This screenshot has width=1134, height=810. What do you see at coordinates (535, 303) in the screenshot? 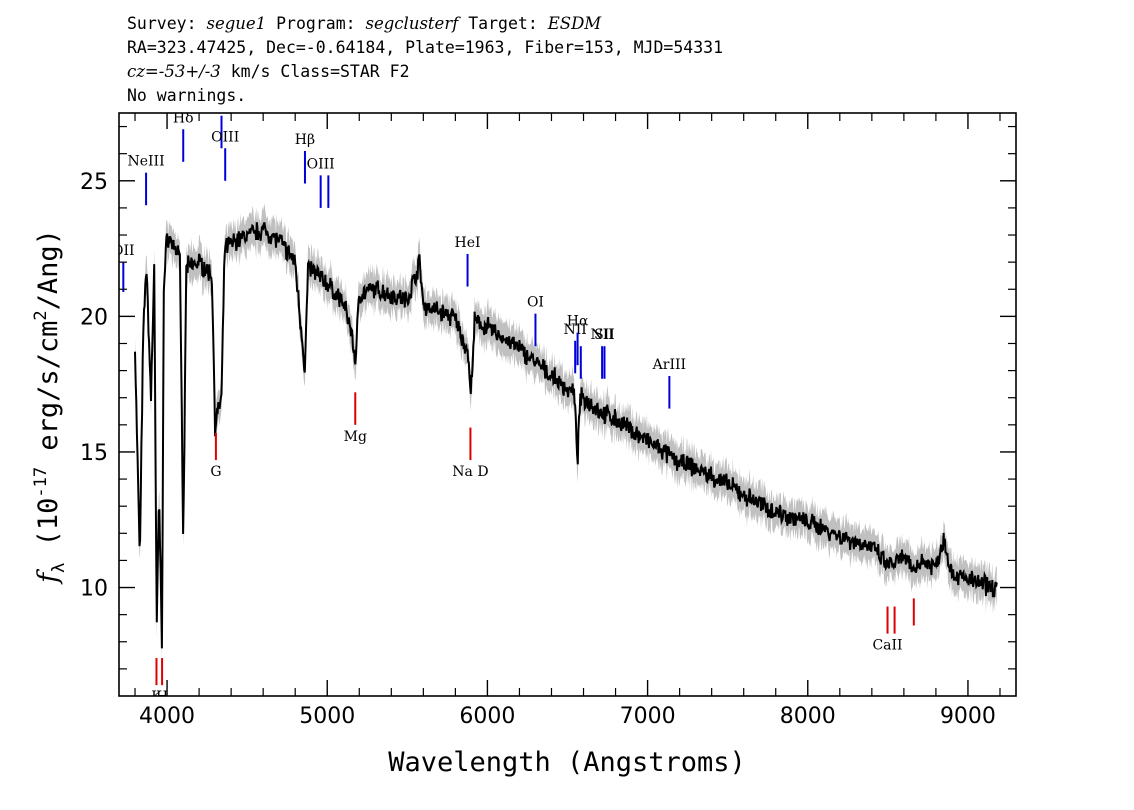
I see `emission-line-label: OI` at bounding box center [535, 303].